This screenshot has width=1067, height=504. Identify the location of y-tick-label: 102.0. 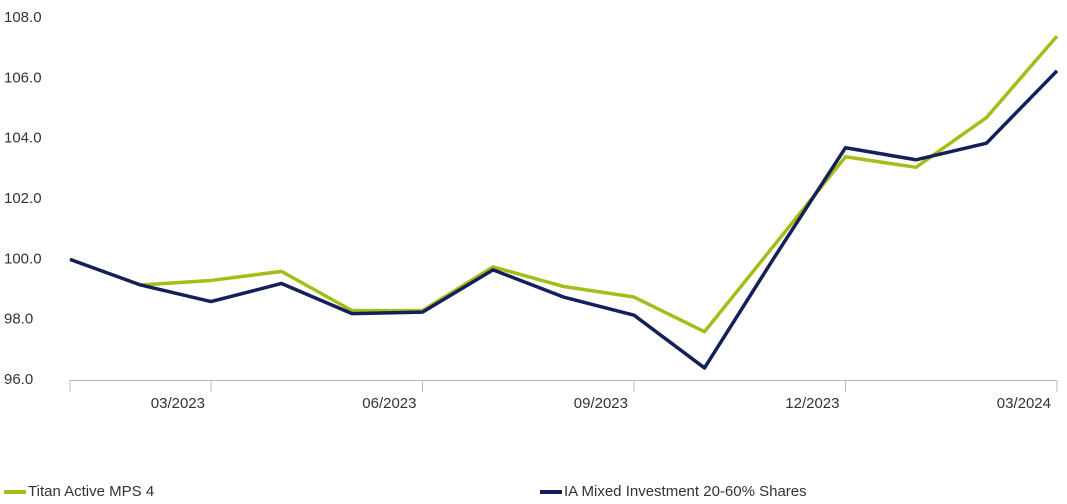
(23, 198).